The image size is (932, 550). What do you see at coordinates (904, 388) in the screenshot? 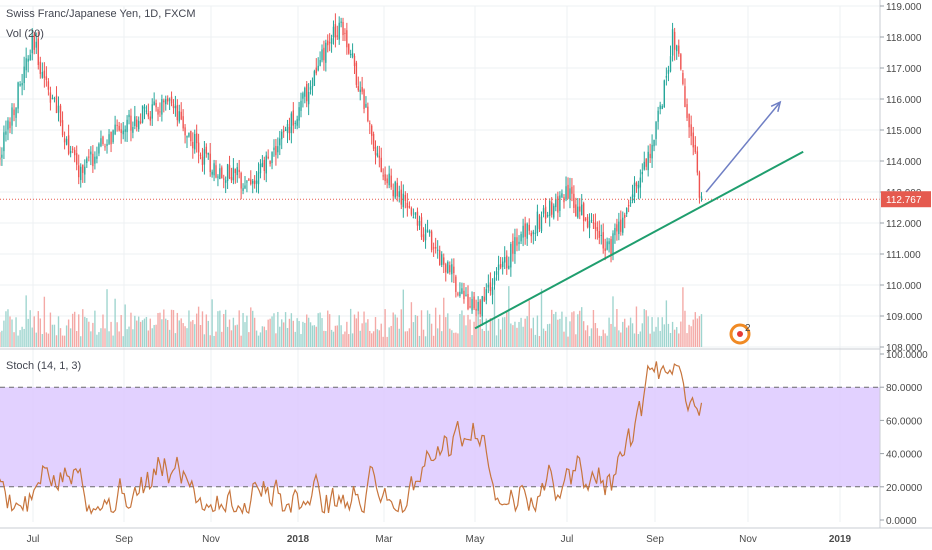
I see `stoch-tick-label: 80.0000` at bounding box center [904, 388].